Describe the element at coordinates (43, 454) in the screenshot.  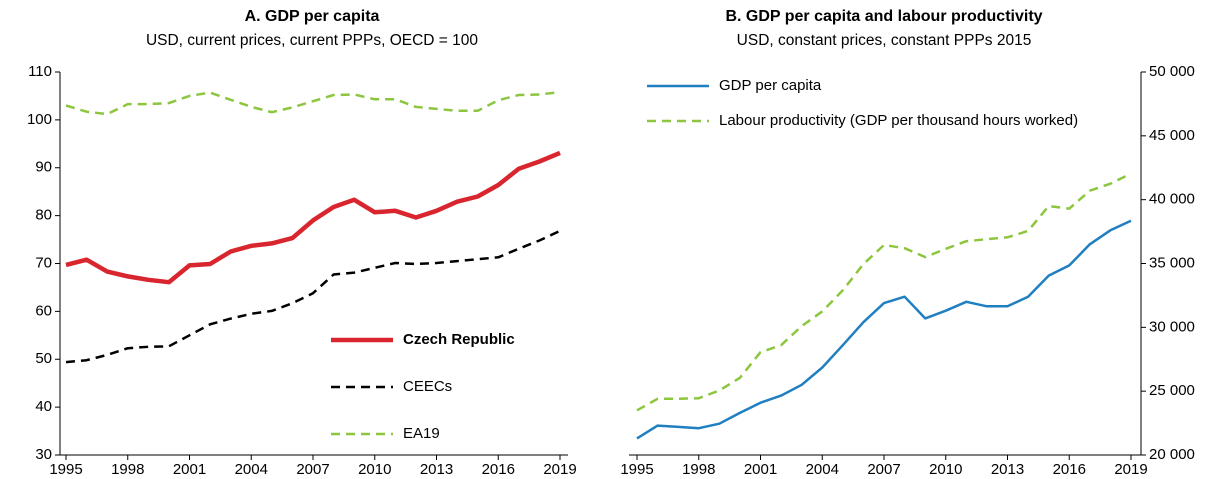
I see `y-tick-label: 30` at that location.